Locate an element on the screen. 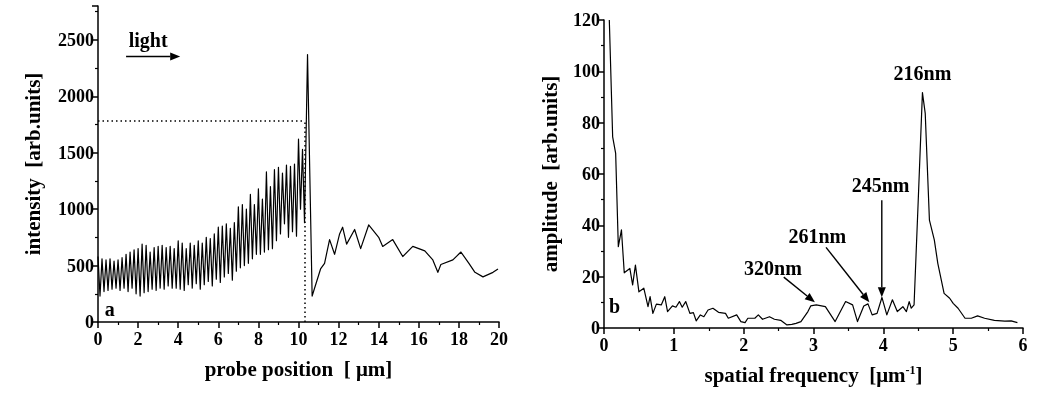 Image resolution: width=1043 pixels, height=401 pixels. y-tick-label: 100 is located at coordinates (586, 71).